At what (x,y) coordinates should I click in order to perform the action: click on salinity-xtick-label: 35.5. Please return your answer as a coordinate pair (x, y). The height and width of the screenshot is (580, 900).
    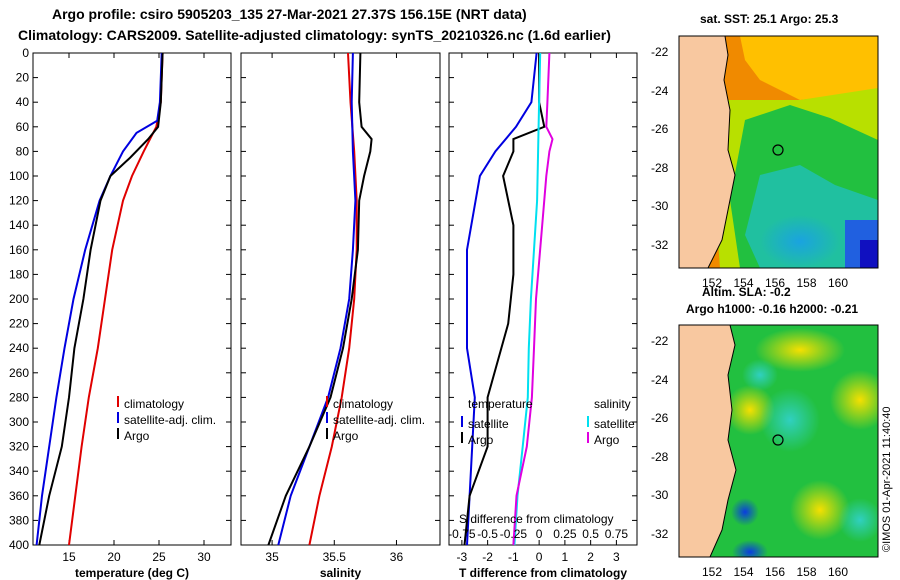
    Looking at the image, I should click on (335, 557).